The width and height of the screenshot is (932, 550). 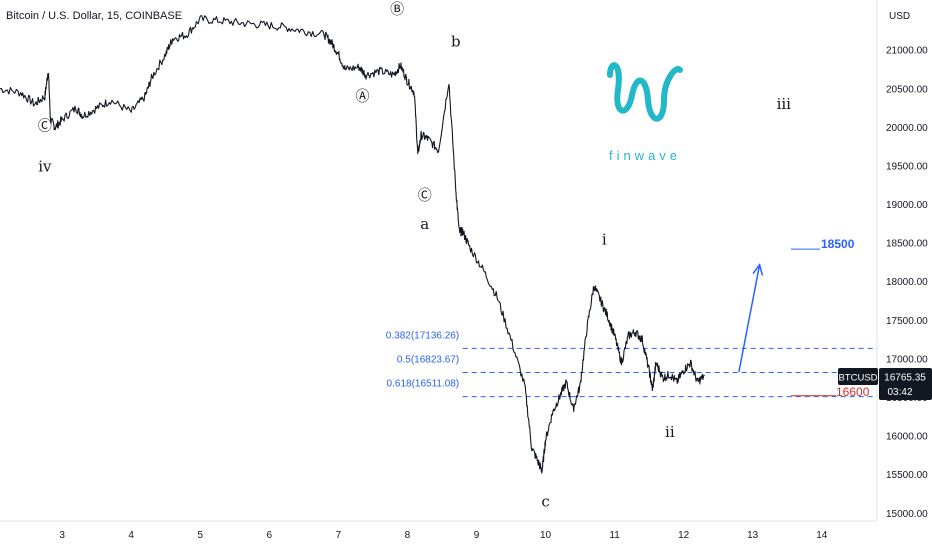 What do you see at coordinates (758, 269) in the screenshot?
I see `projection-arrow-head` at bounding box center [758, 269].